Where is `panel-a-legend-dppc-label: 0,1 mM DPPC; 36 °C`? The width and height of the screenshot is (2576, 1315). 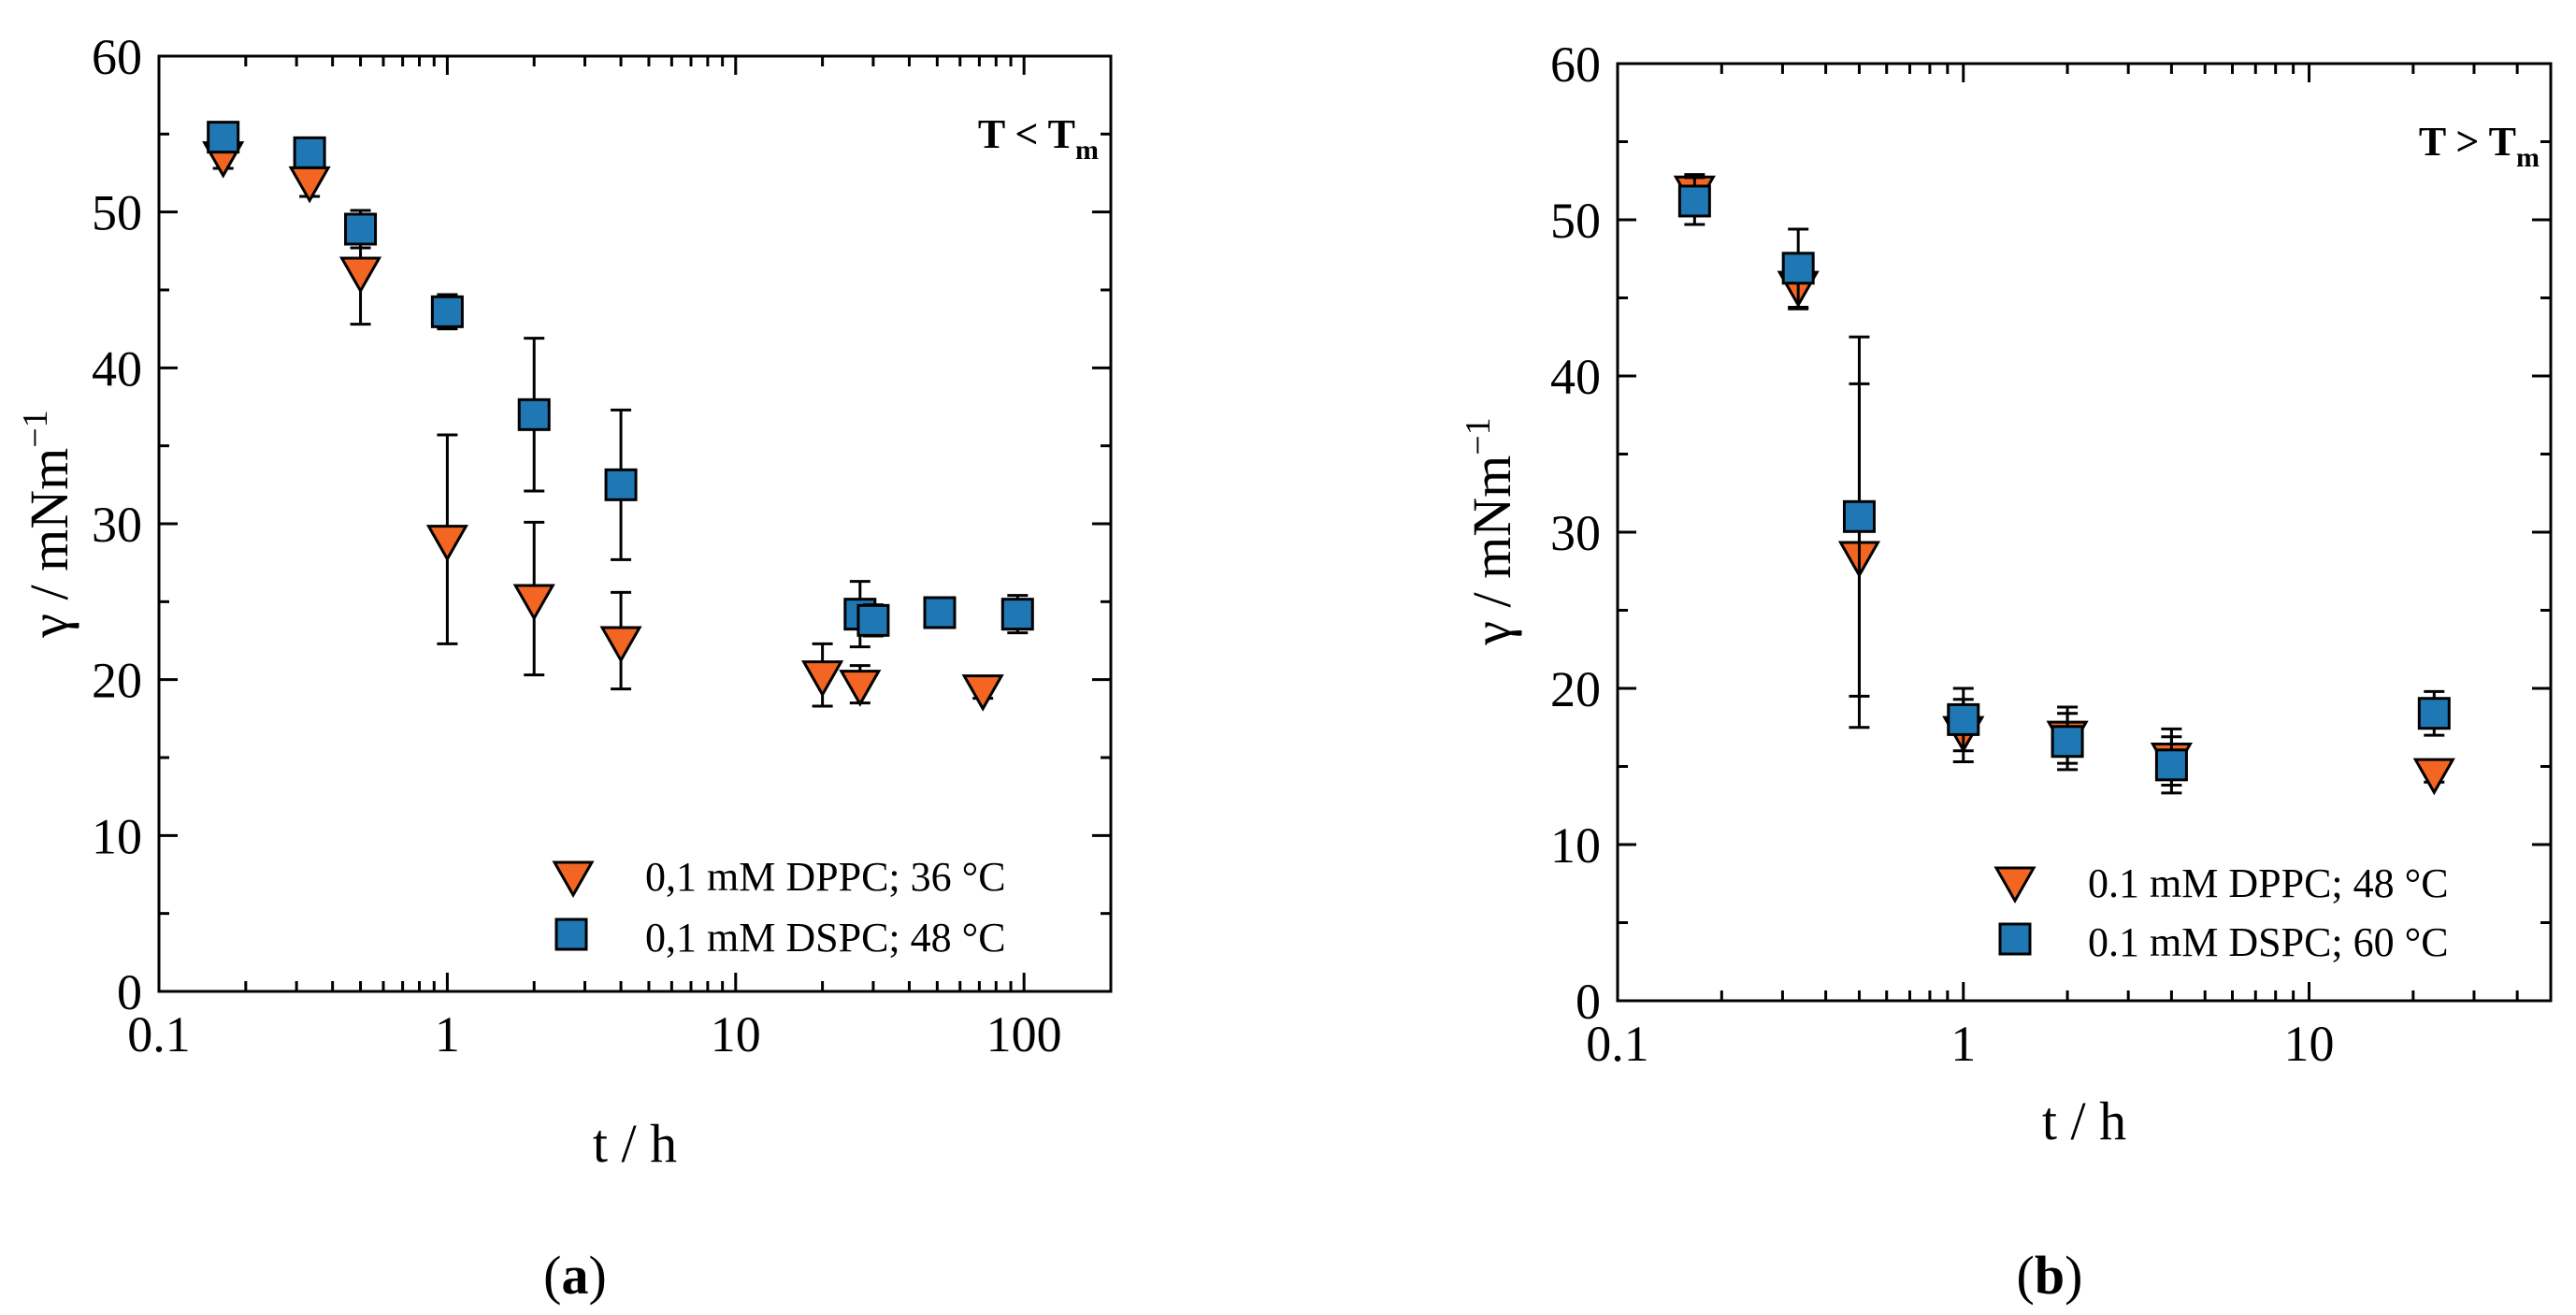
panel-a-legend-dppc-label: 0,1 mM DPPC; 36 °C is located at coordinates (825, 877).